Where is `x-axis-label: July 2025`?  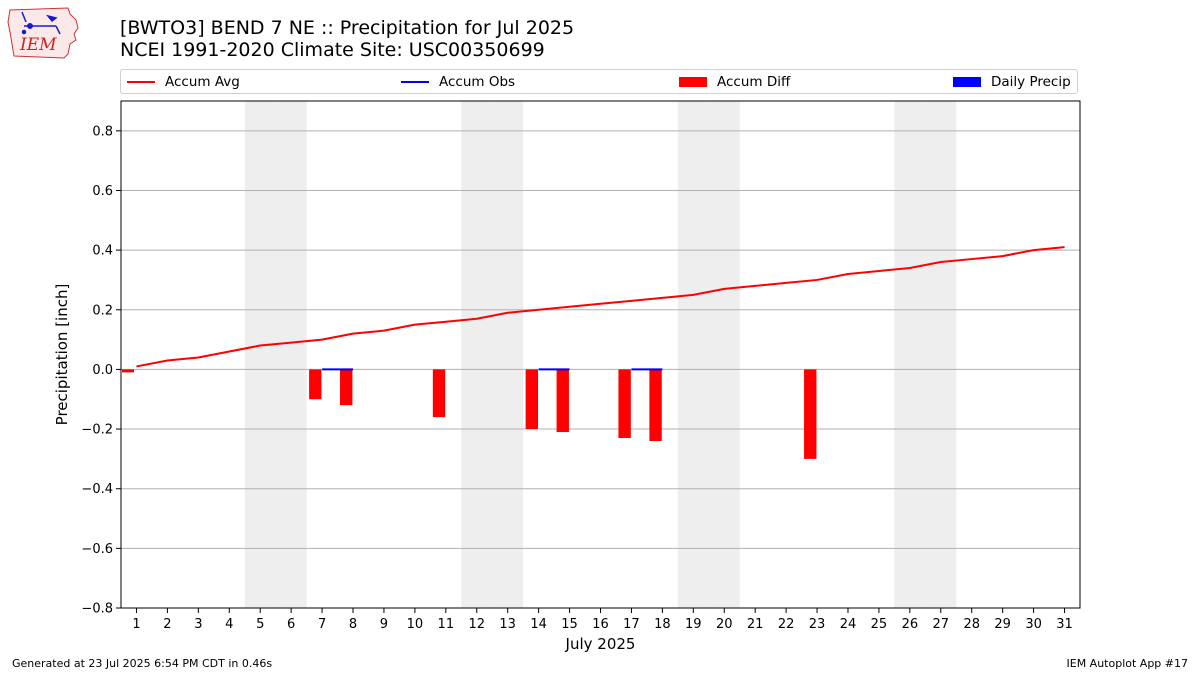
x-axis-label: July 2025 is located at coordinates (600, 644).